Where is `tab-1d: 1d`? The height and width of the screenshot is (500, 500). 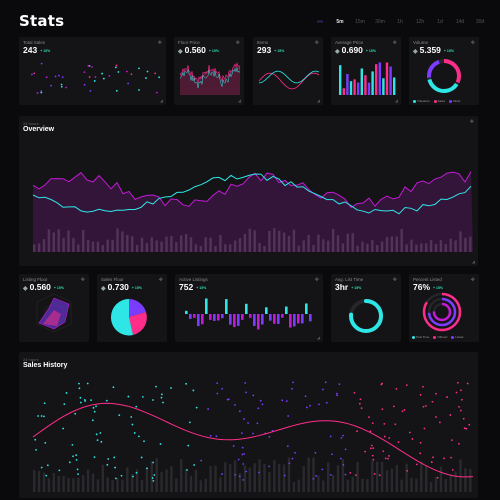
tab-1d: 1d is located at coordinates (440, 21).